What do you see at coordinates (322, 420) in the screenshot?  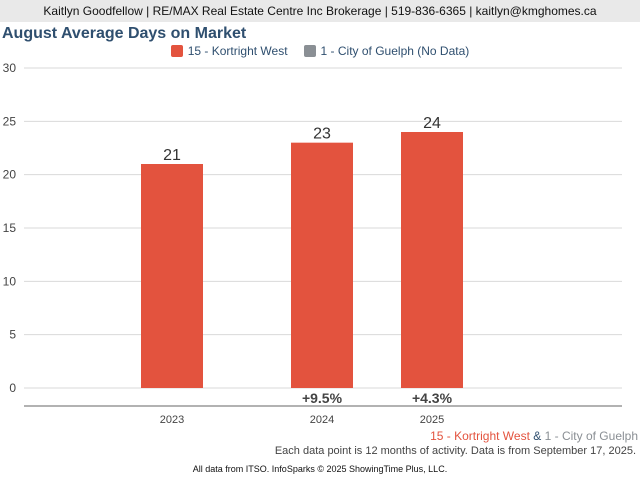 I see `x-tick-label-2024: 2024` at bounding box center [322, 420].